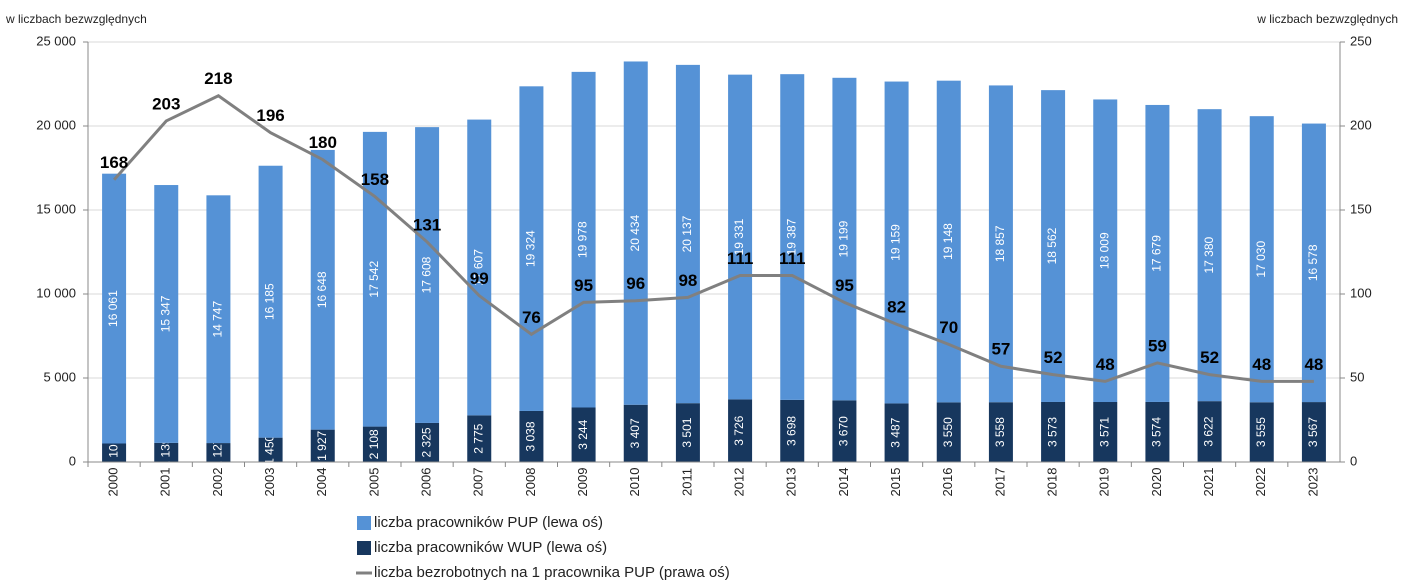  I want to click on y2-tick-label: 250, so click(1361, 40).